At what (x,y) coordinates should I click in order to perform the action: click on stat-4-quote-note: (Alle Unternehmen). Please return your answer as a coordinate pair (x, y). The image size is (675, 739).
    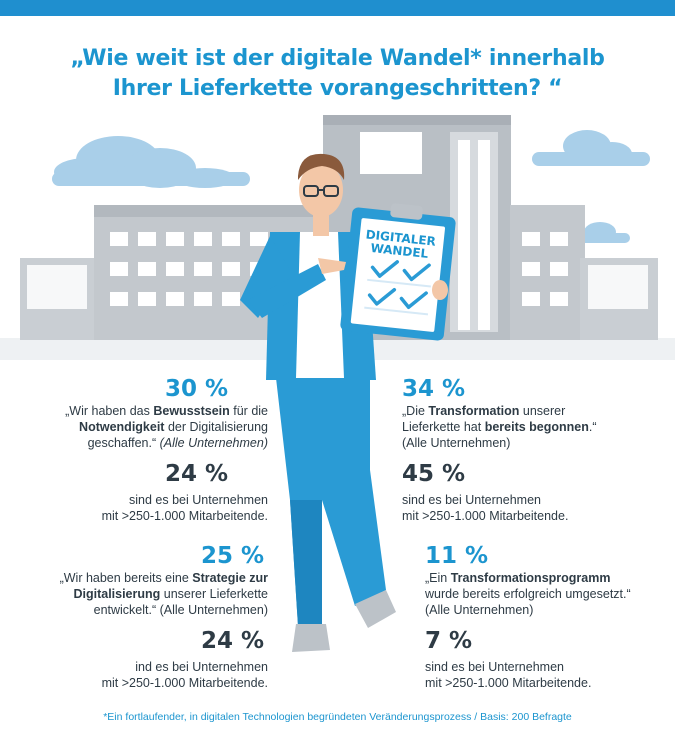
    Looking at the image, I should click on (479, 610).